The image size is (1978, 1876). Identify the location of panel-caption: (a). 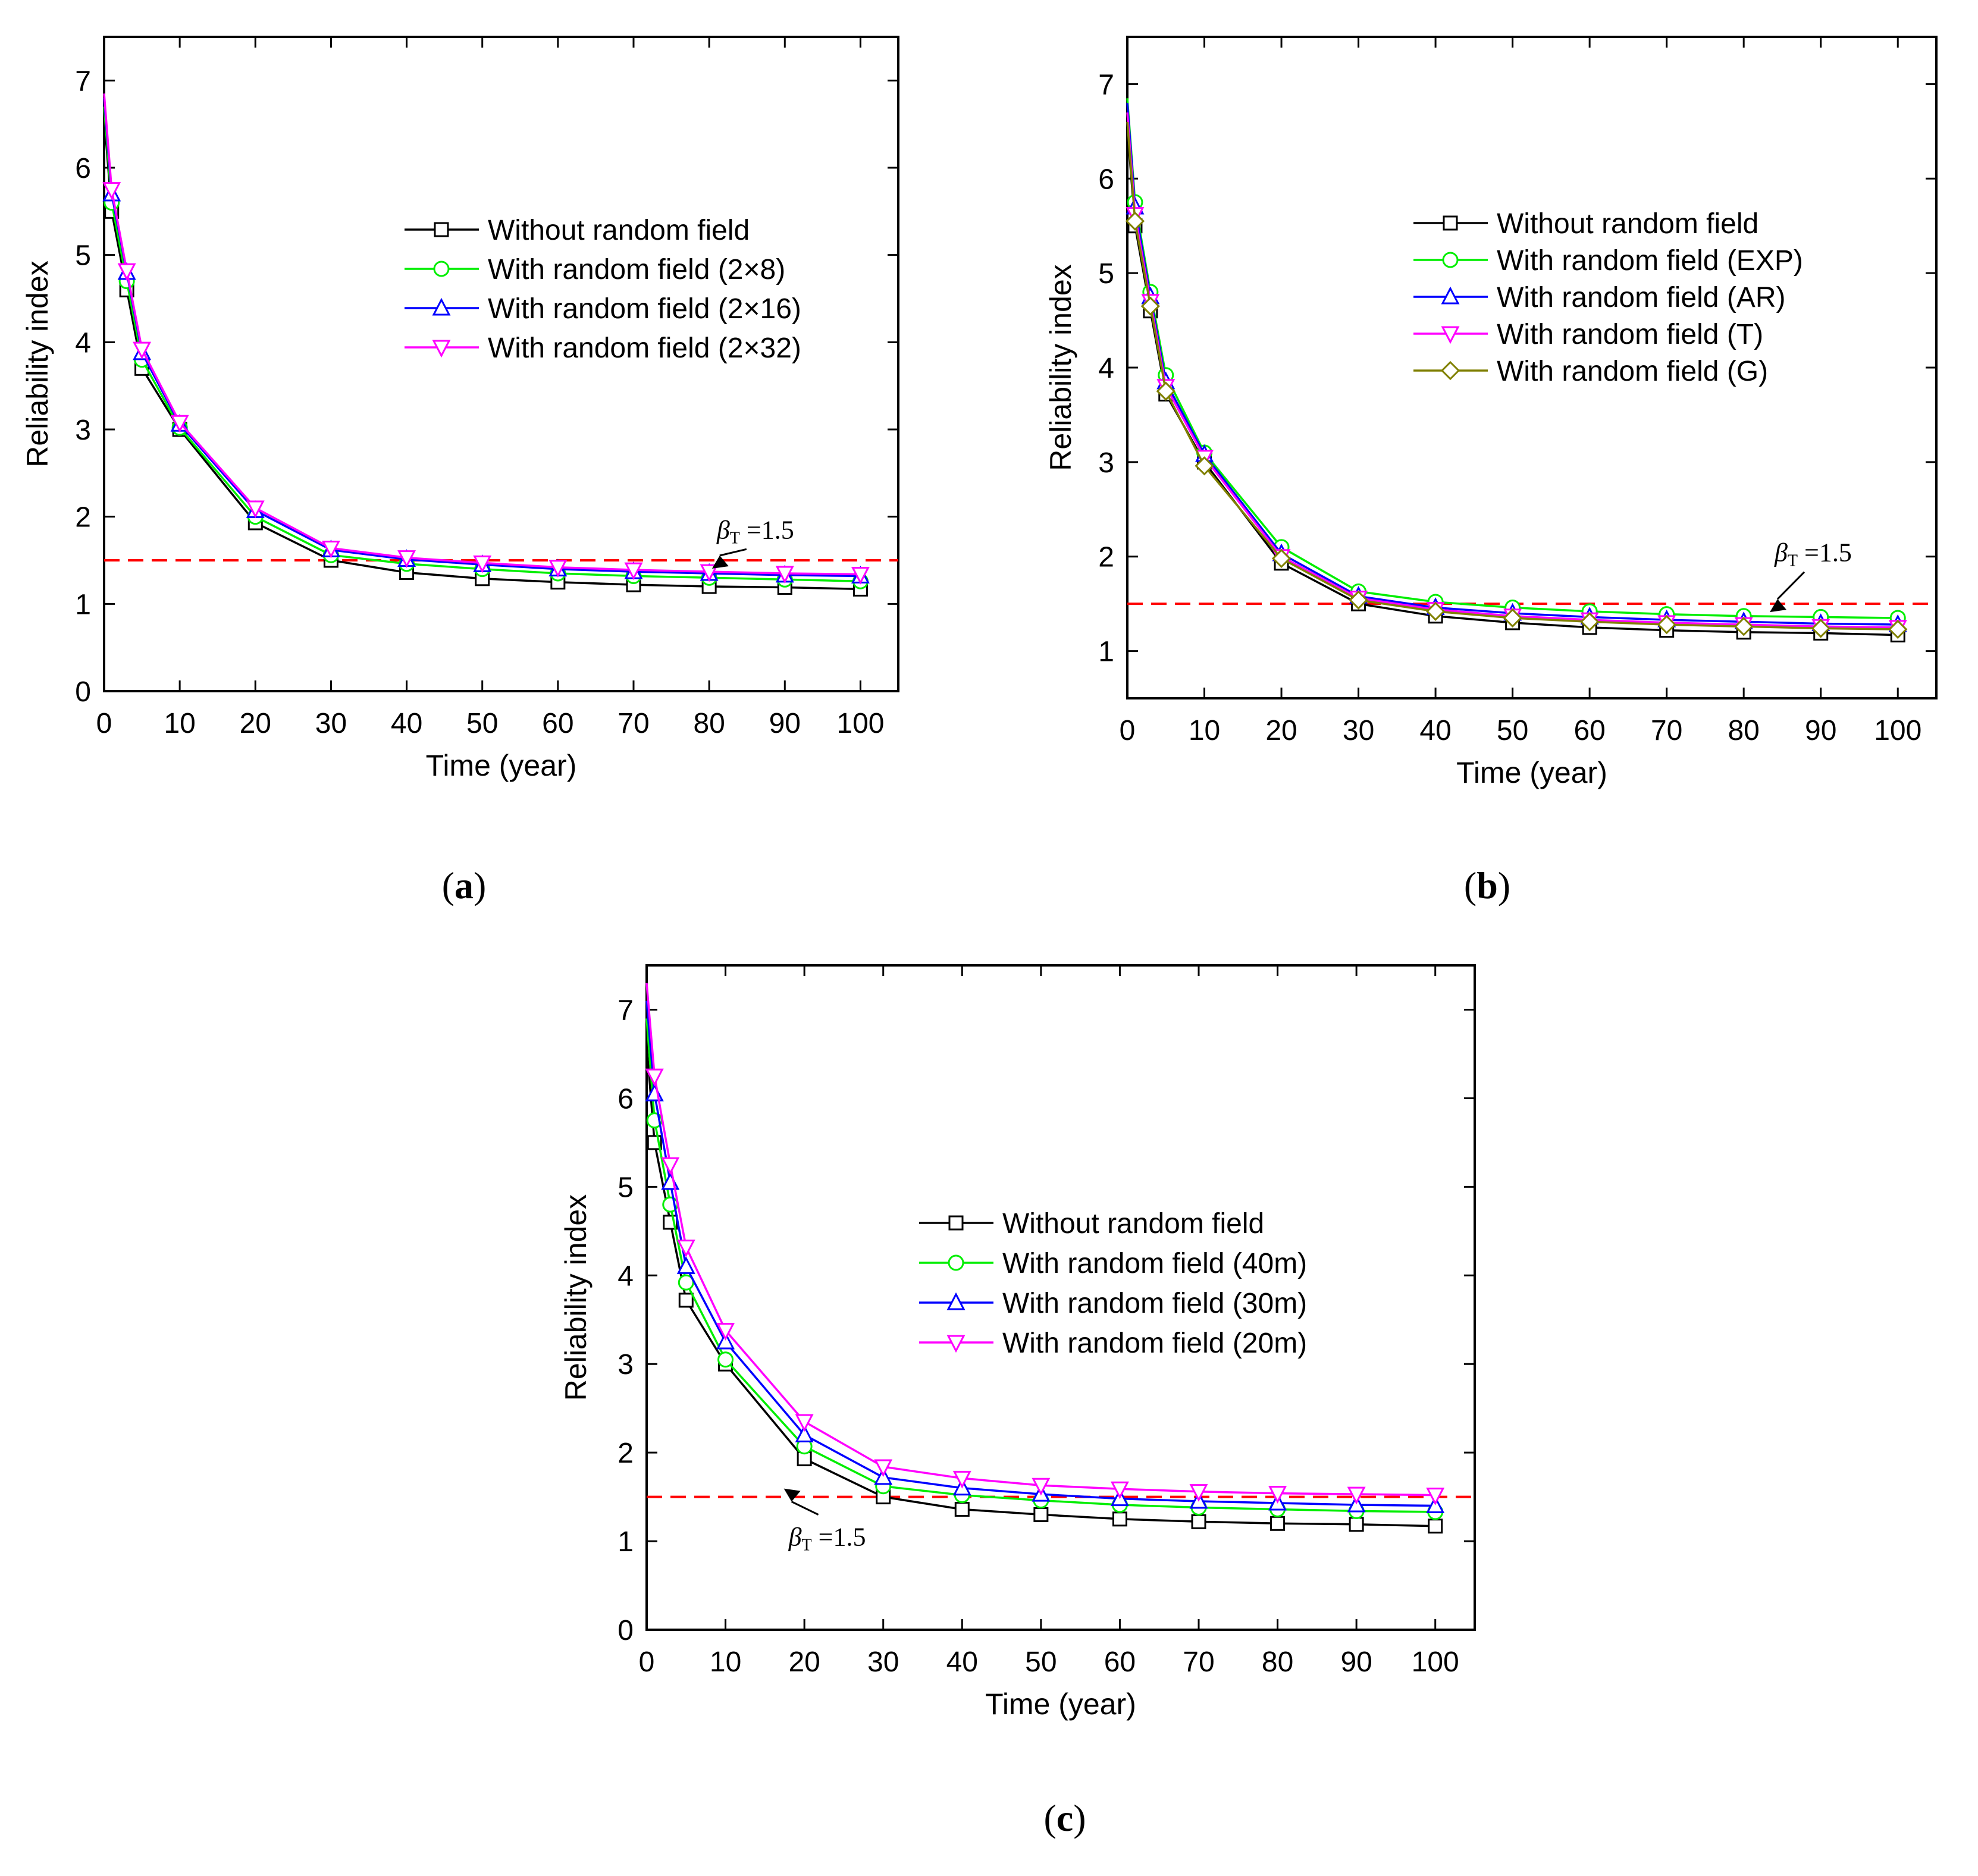
(465, 885).